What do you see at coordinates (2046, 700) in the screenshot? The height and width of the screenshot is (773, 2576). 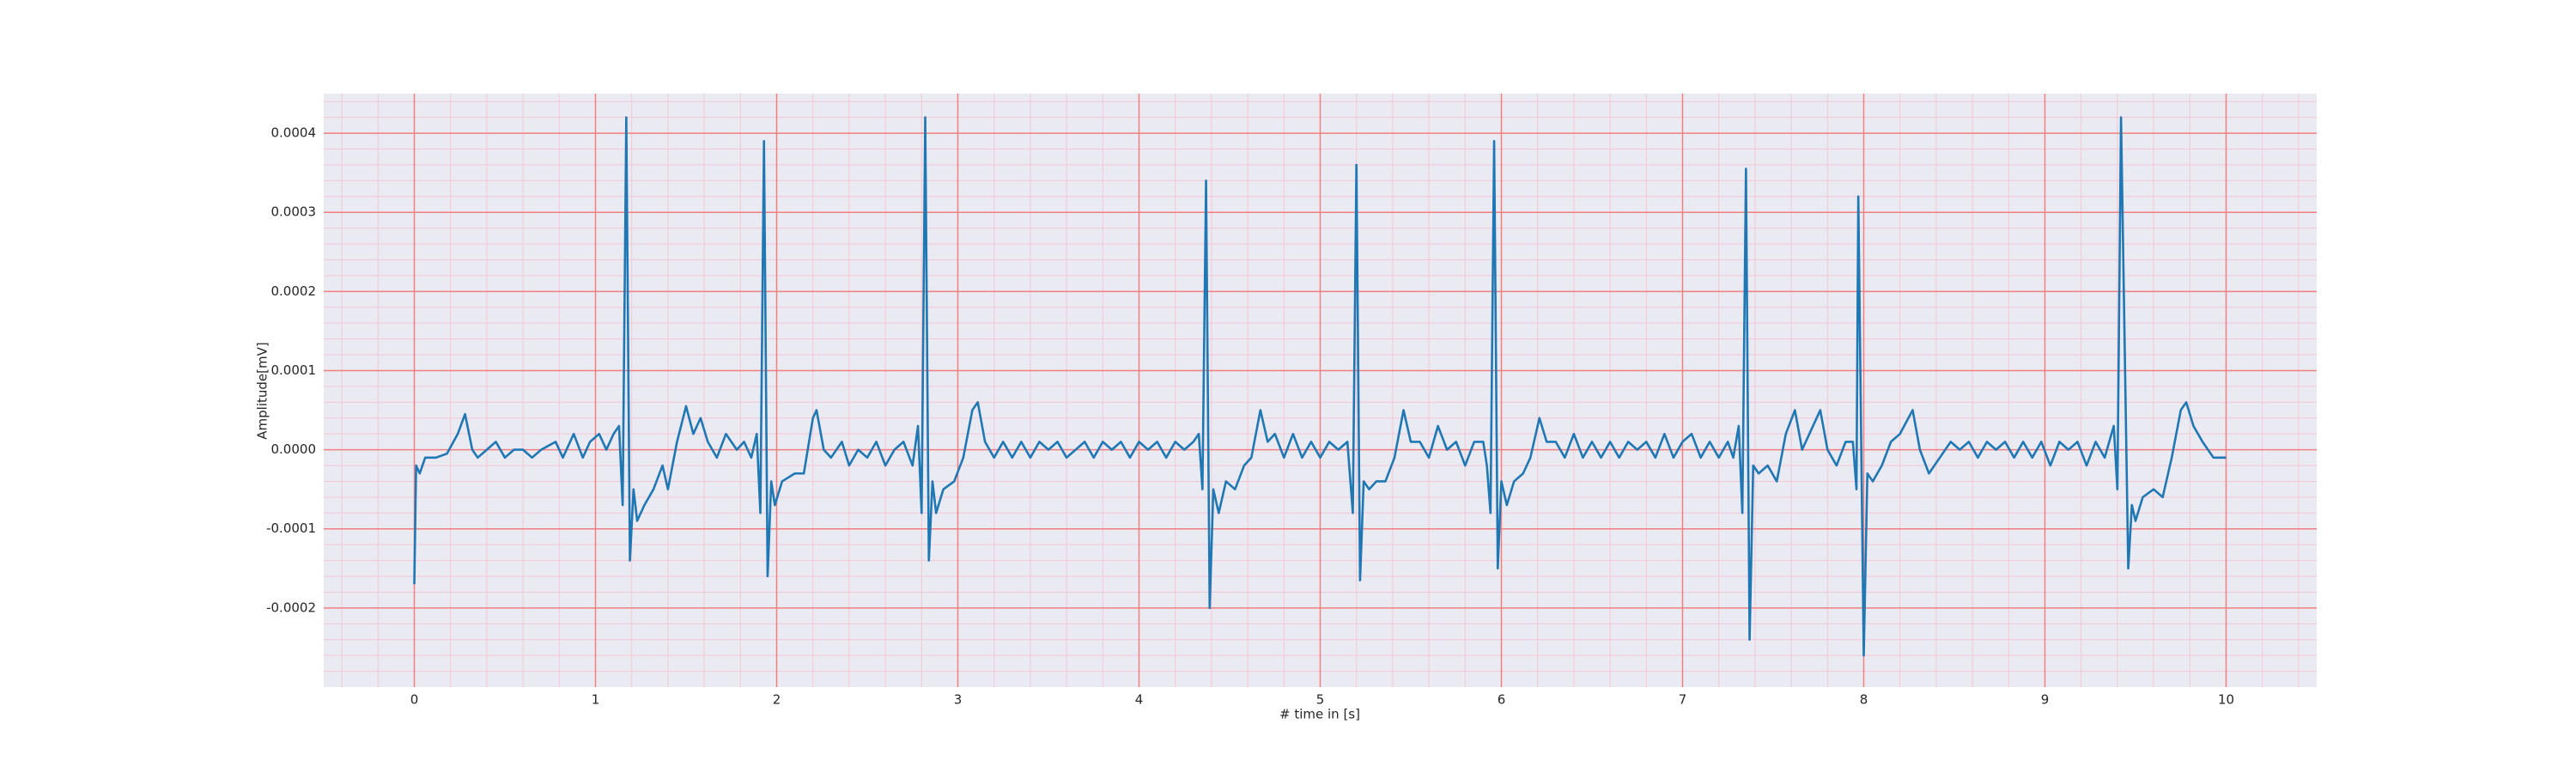 I see `x-tick-label: 9` at bounding box center [2046, 700].